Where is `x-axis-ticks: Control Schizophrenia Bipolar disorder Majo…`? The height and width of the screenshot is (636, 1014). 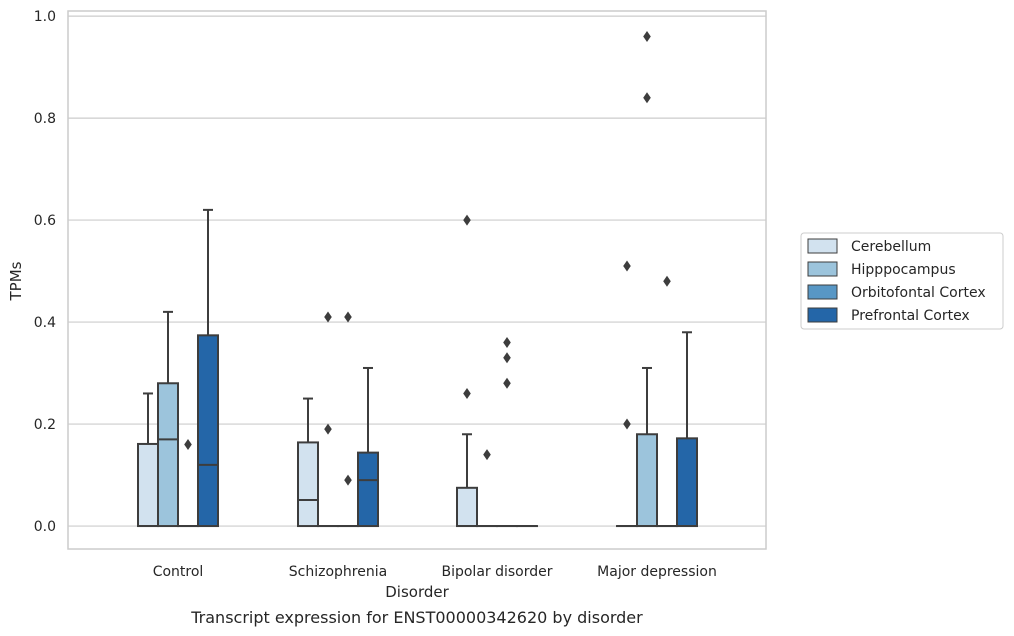 x-axis-ticks: Control Schizophrenia Bipolar disorder Majo… is located at coordinates (435, 572).